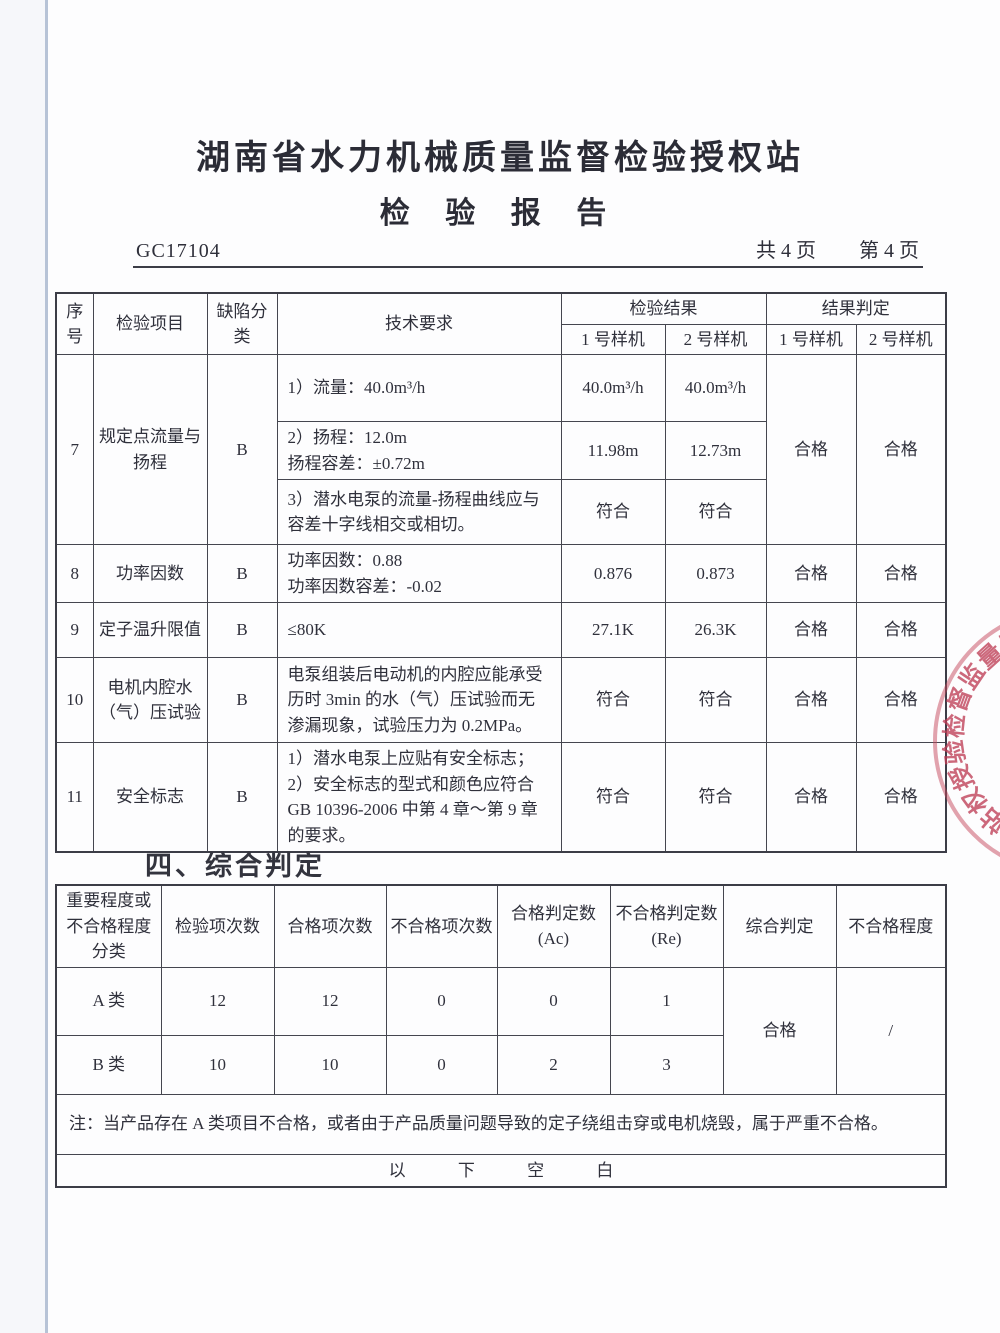  I want to click on report-number: GC17104, so click(178, 251).